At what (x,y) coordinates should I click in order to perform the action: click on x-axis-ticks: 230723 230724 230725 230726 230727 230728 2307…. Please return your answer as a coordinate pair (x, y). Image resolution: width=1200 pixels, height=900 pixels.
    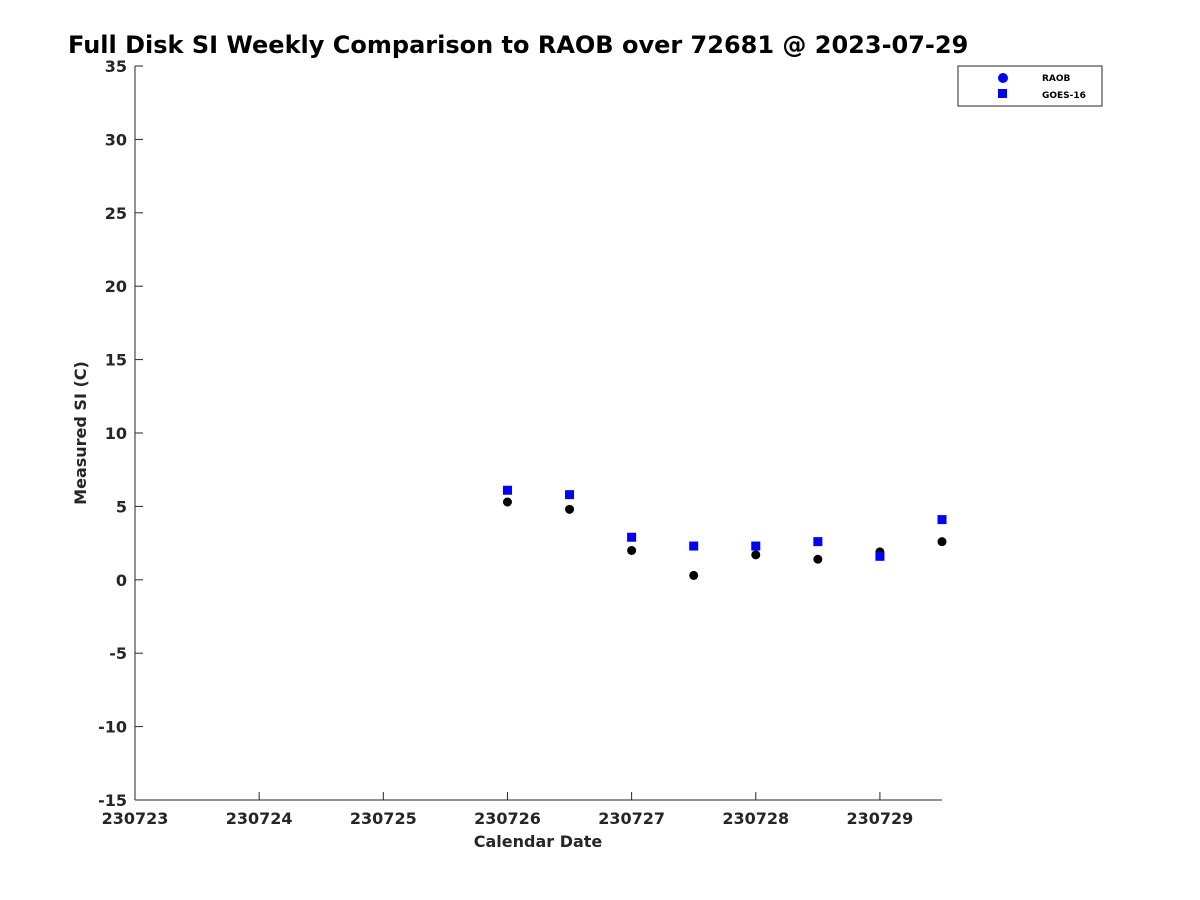
    Looking at the image, I should click on (508, 810).